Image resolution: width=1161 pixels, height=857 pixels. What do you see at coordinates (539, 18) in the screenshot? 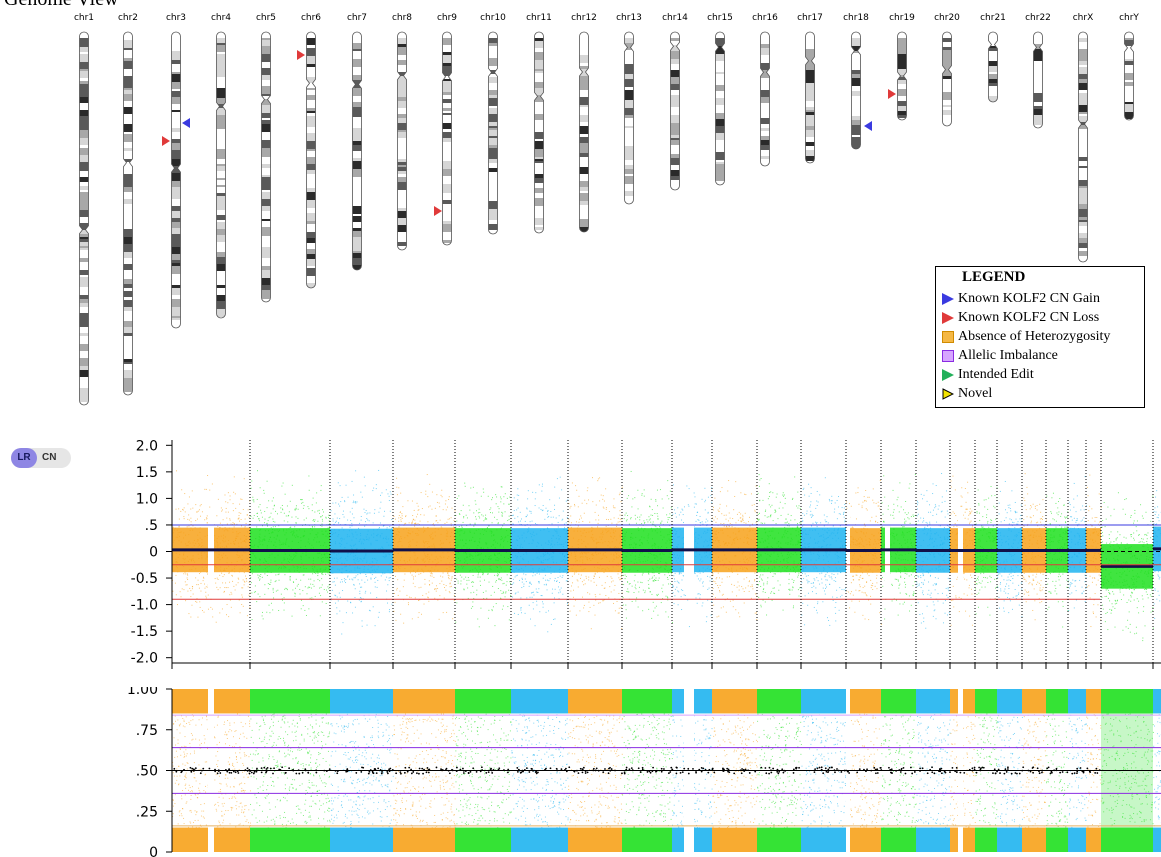
I see `chromosome-label: chr11` at bounding box center [539, 18].